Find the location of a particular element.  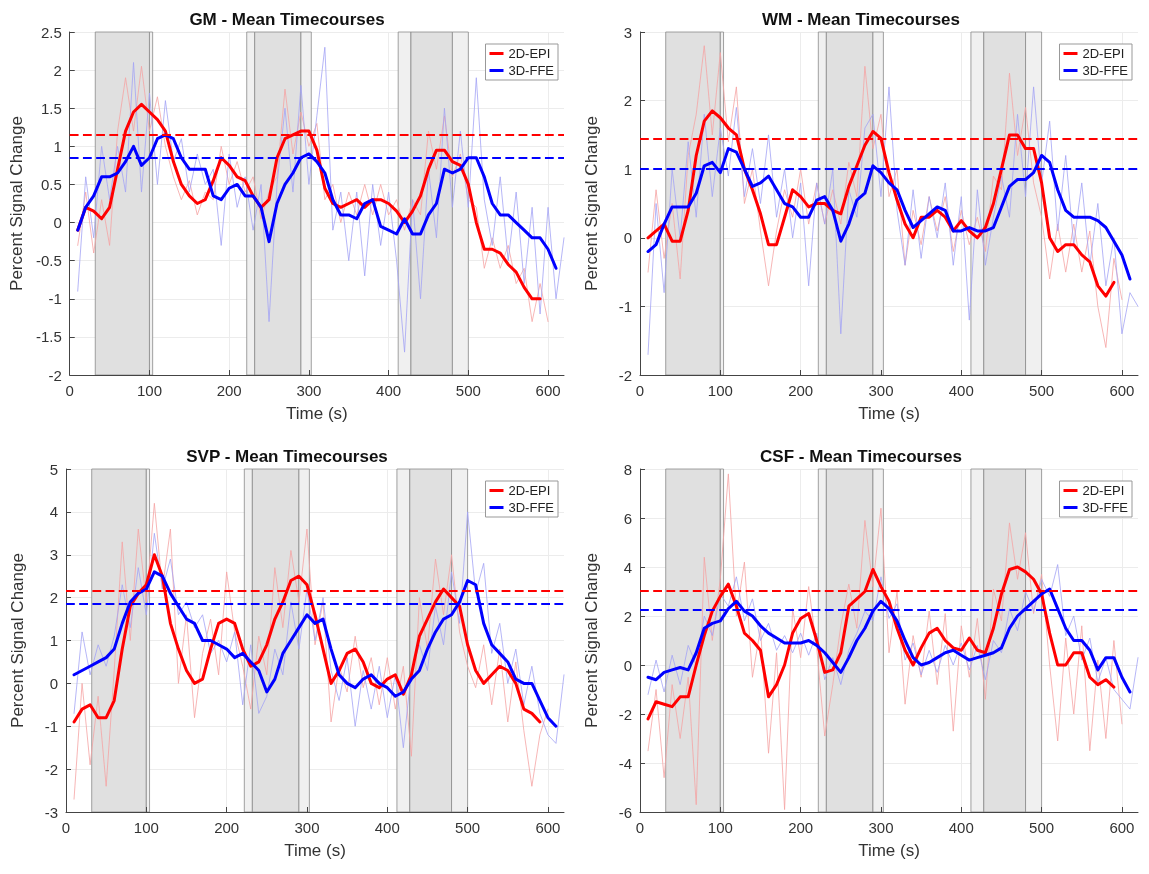

y-tick-label: -6 is located at coordinates (625, 812).